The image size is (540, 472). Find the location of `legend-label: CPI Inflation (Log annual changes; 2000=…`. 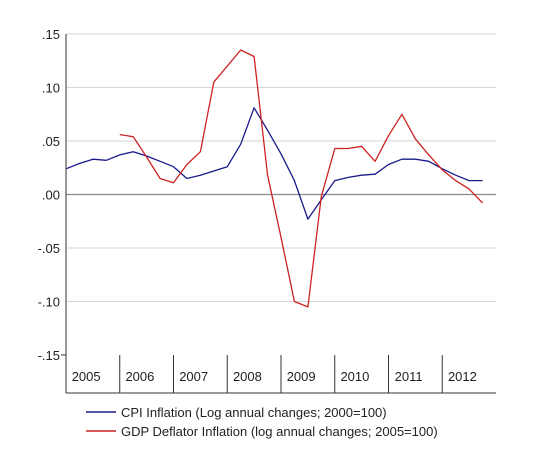

legend-label: CPI Inflation (Log annual changes; 2000=… is located at coordinates (254, 412).